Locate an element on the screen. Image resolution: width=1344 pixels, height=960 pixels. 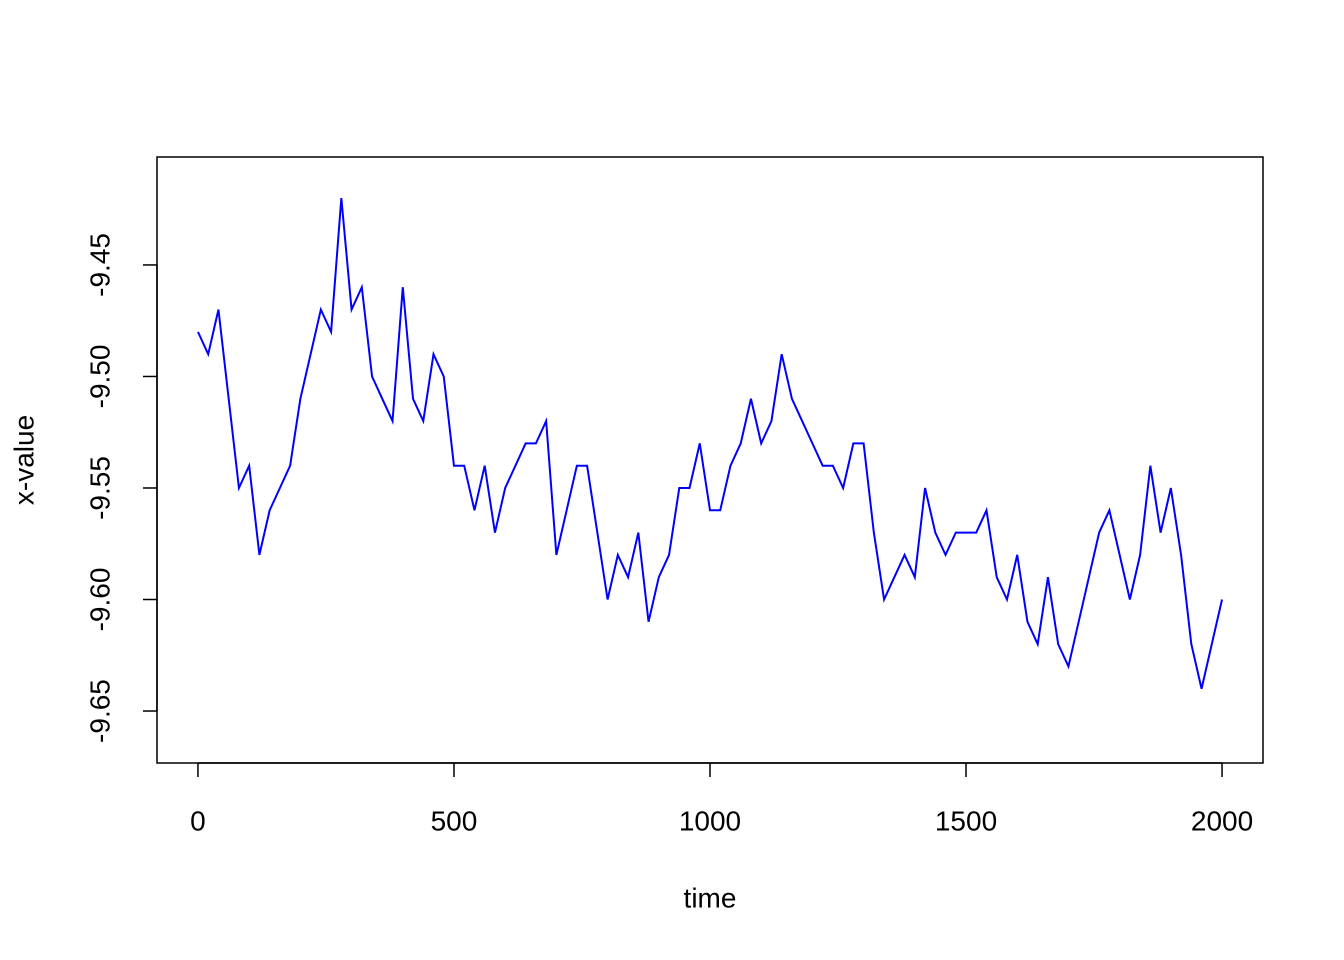
x-tick-label: 500 is located at coordinates (454, 820).